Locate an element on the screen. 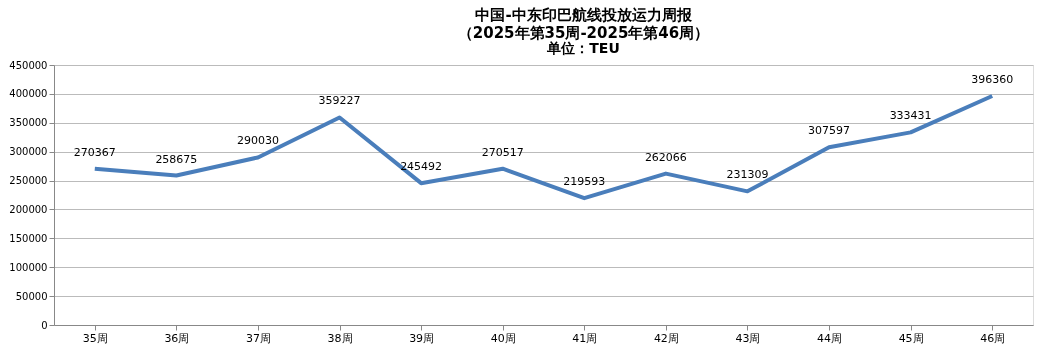  data-label: 290030 is located at coordinates (257, 141).